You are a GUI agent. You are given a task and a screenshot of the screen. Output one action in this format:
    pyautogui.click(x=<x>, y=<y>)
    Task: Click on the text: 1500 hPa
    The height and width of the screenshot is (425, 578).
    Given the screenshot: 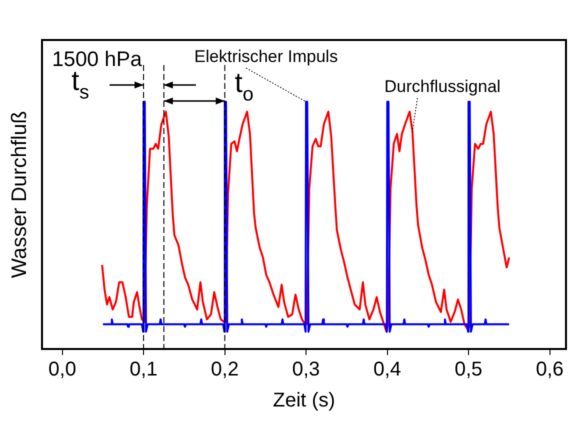 What is the action you would take?
    pyautogui.click(x=97, y=59)
    